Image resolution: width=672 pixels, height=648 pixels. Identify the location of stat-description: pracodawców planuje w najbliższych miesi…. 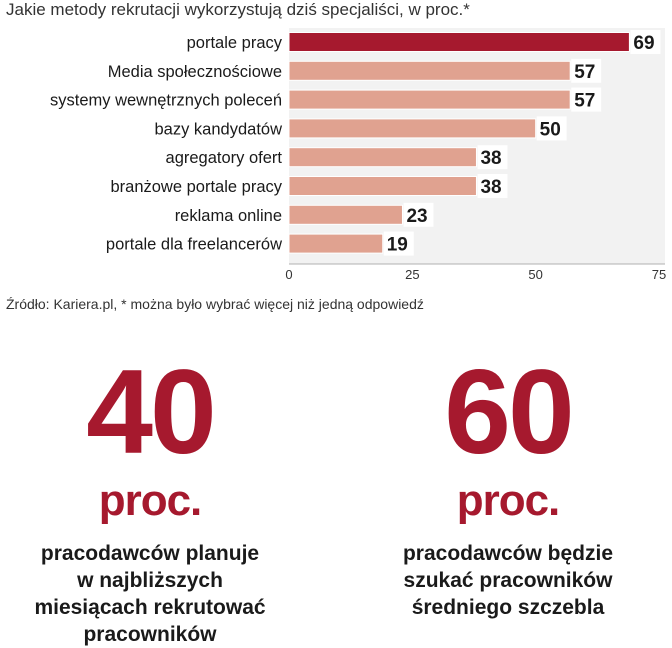
(150, 594).